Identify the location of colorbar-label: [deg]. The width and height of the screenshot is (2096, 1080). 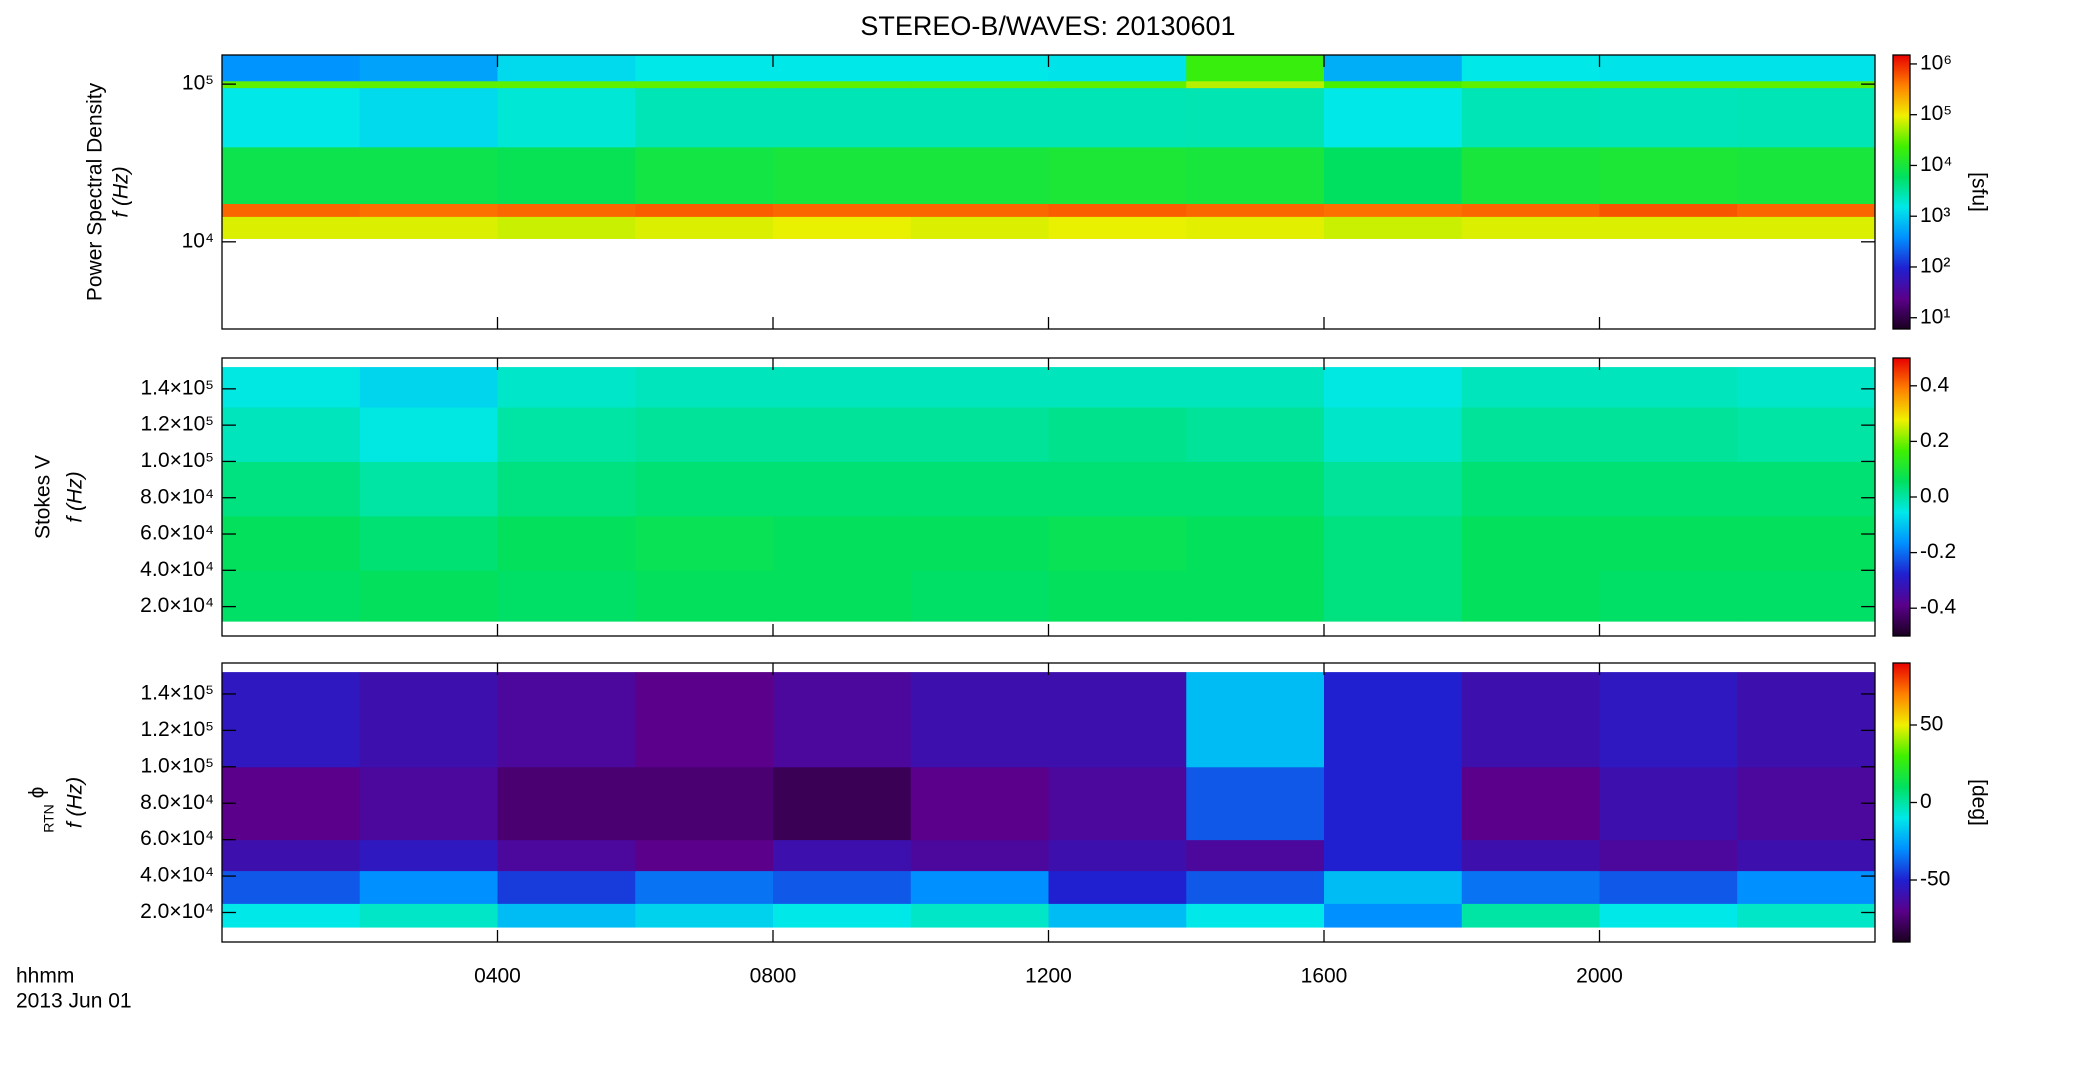
(1978, 802).